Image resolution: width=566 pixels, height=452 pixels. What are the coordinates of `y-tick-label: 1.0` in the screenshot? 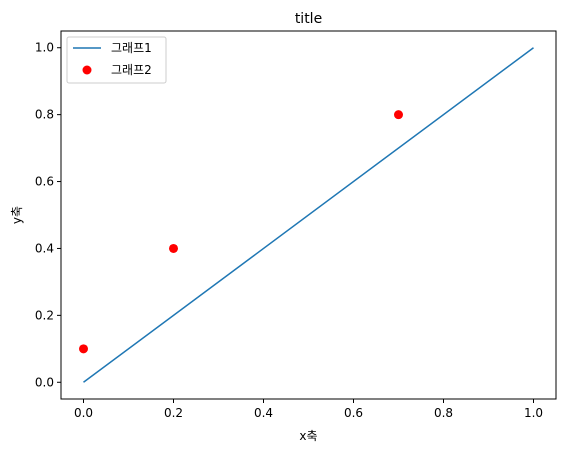 It's located at (44, 48).